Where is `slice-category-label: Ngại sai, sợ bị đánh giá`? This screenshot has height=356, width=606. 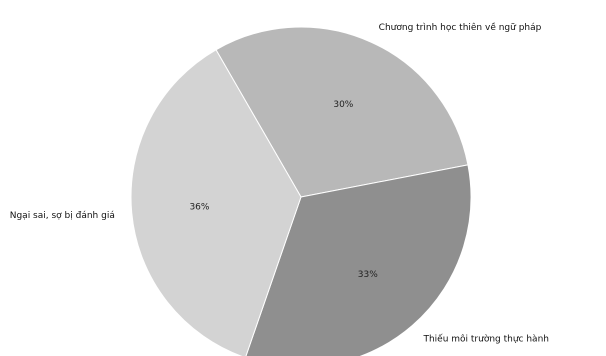 slice-category-label: Ngại sai, sợ bị đánh giá is located at coordinates (62, 216).